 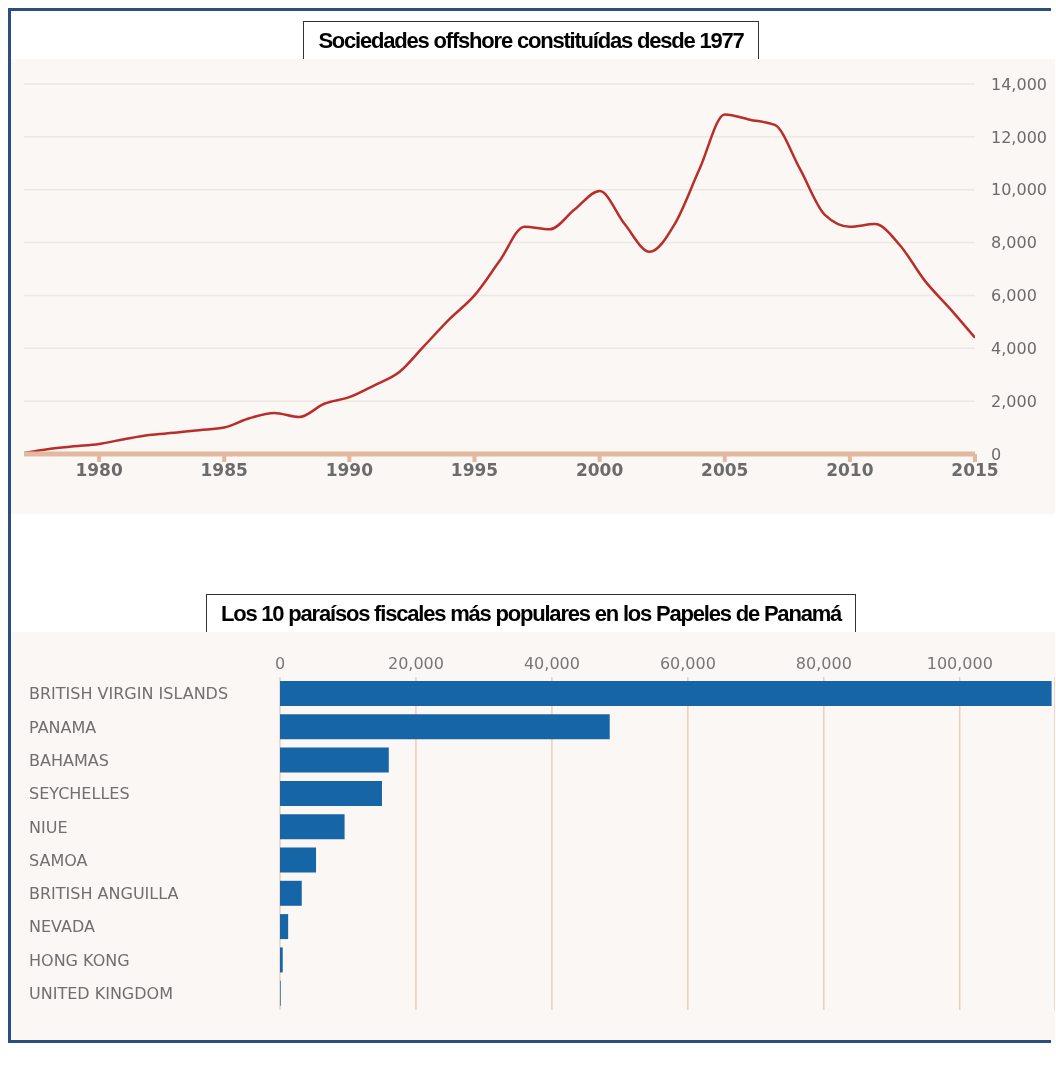 I want to click on y-tick-label: UNITED KINGDOM, so click(x=101, y=994).